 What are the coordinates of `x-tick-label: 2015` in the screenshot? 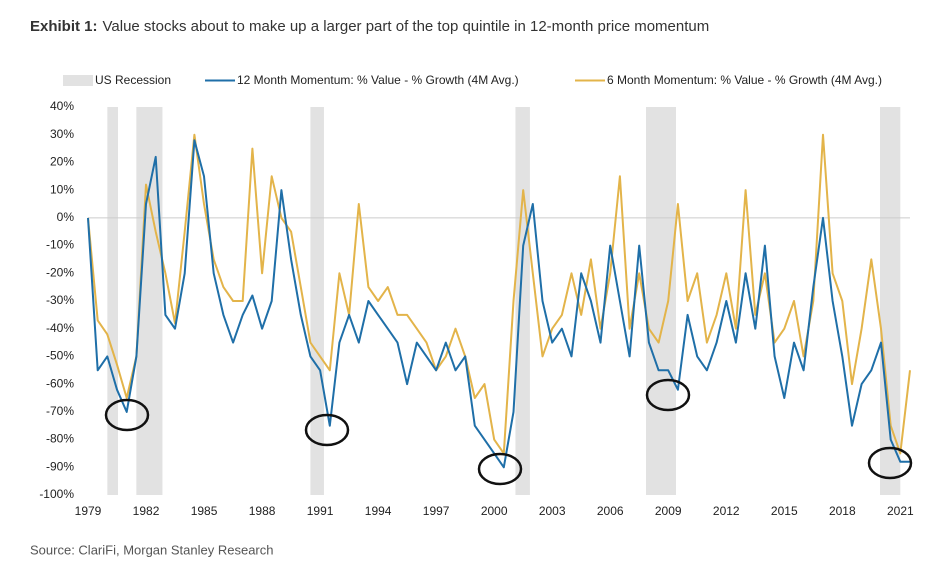 It's located at (784, 511).